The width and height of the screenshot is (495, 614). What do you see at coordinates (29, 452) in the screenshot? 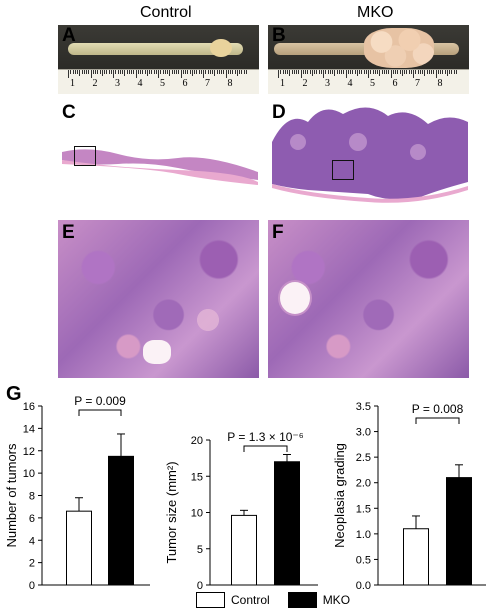
I see `y-tick-label: 12` at bounding box center [29, 452].